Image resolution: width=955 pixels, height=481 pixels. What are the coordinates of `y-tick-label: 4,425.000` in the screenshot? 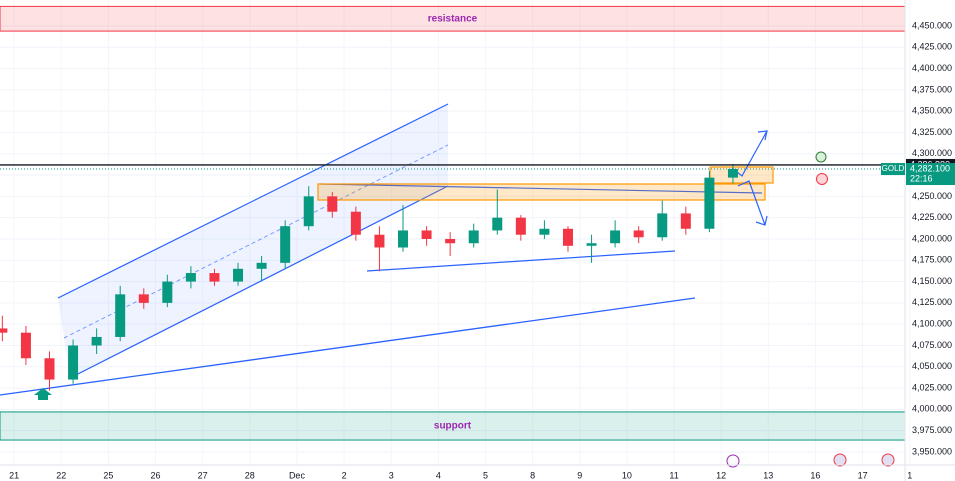 It's located at (932, 47).